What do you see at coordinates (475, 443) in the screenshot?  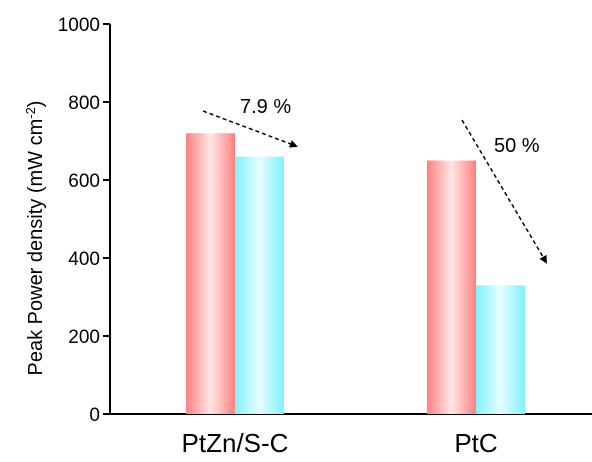 I see `x-category-label: PtC` at bounding box center [475, 443].